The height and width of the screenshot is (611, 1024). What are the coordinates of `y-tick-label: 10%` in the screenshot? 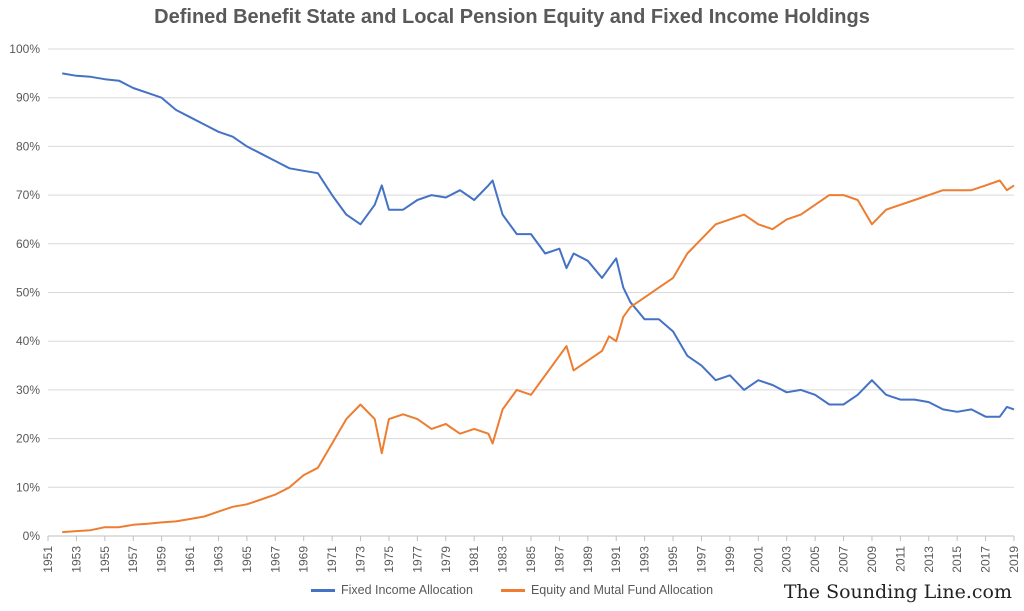 It's located at (28, 487).